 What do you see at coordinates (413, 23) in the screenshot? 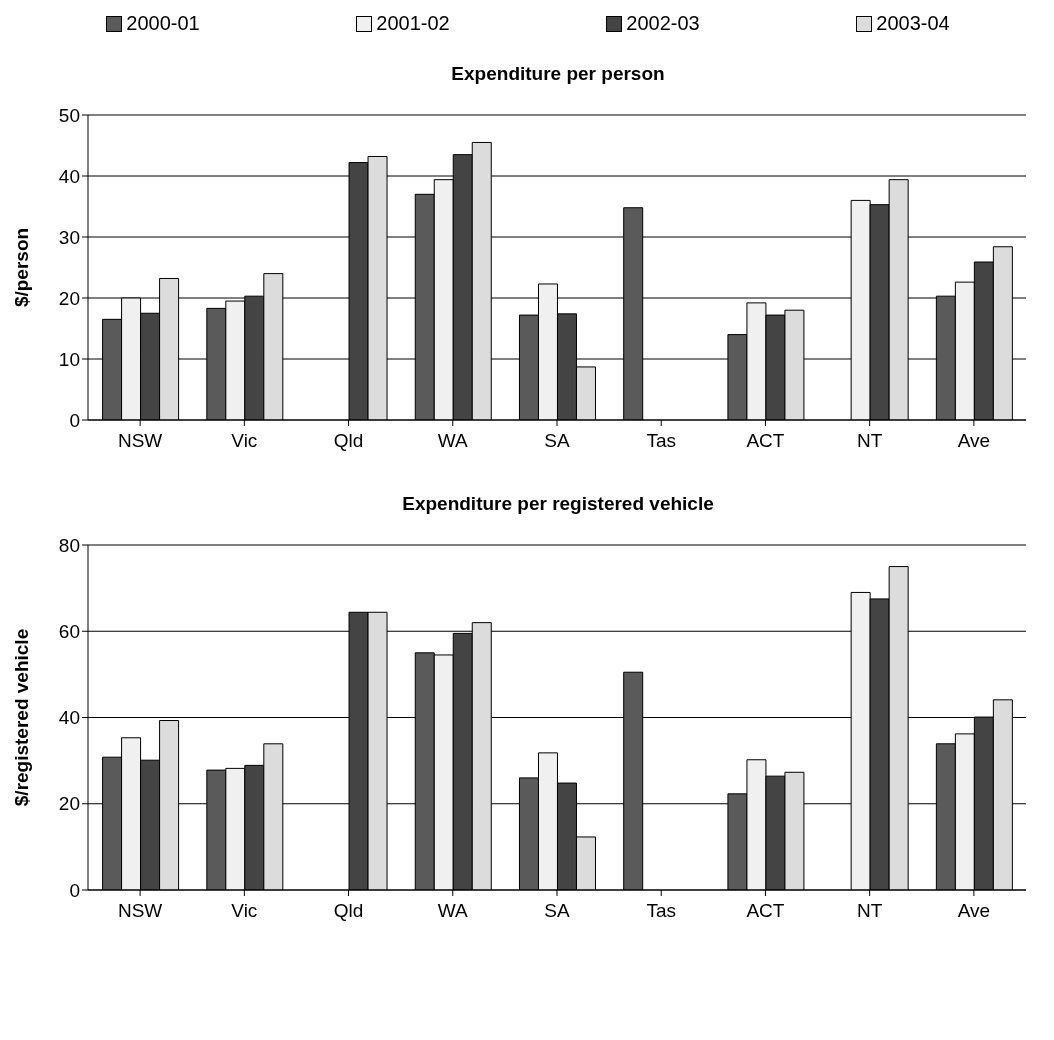
I see `legend-label: 2001-02` at bounding box center [413, 23].